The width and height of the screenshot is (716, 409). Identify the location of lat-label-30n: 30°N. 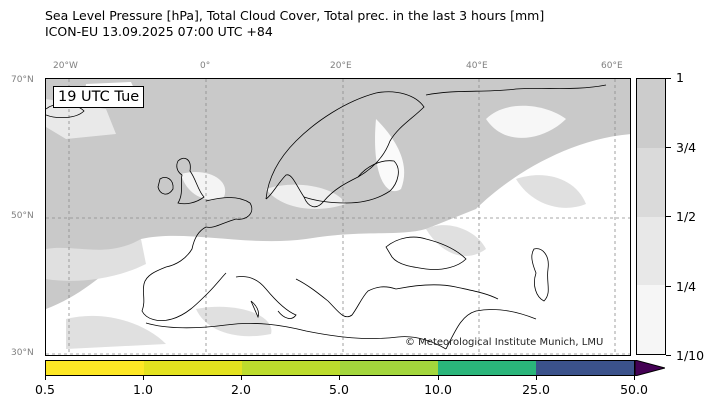
(22, 353).